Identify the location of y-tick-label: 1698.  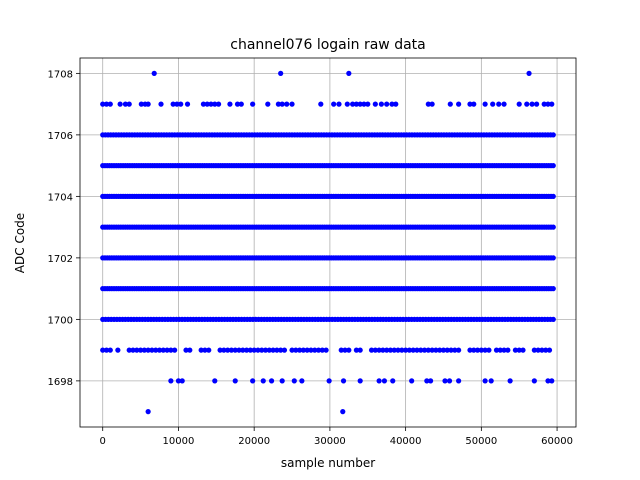
(60, 382).